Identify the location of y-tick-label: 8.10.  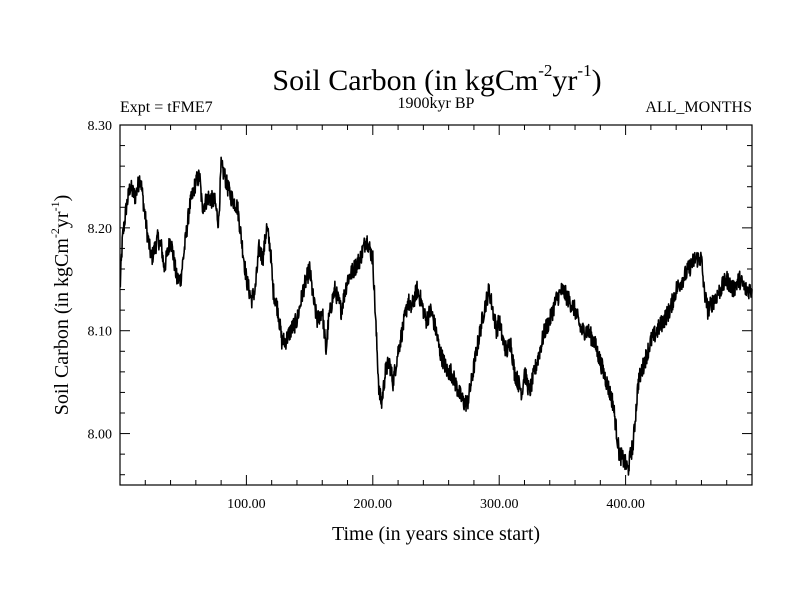
(100, 332).